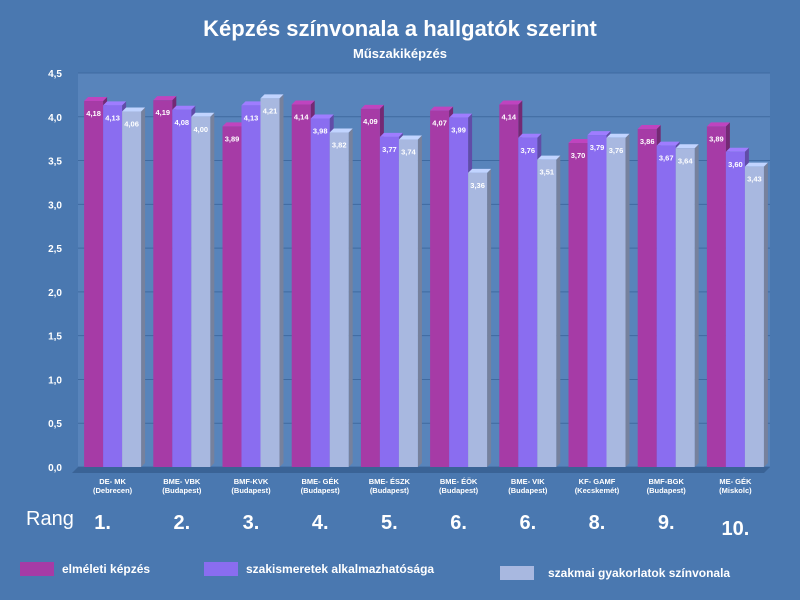 The image size is (800, 600). What do you see at coordinates (55, 162) in the screenshot?
I see `y-tick-label: 3,5` at bounding box center [55, 162].